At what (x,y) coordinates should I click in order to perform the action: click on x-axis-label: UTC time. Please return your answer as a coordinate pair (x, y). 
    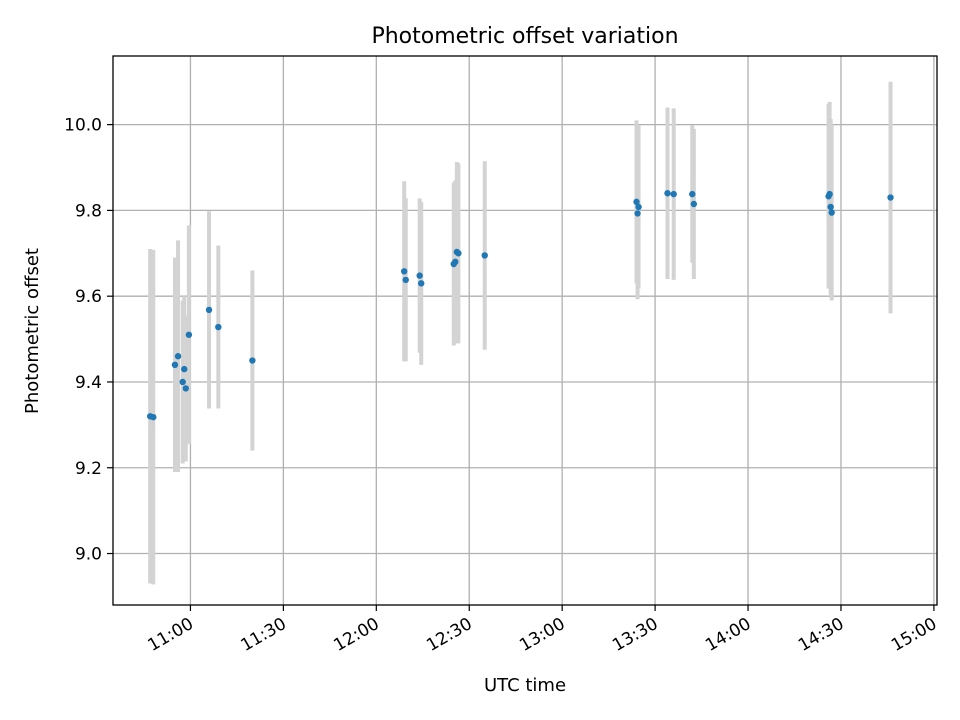
    Looking at the image, I should click on (525, 685).